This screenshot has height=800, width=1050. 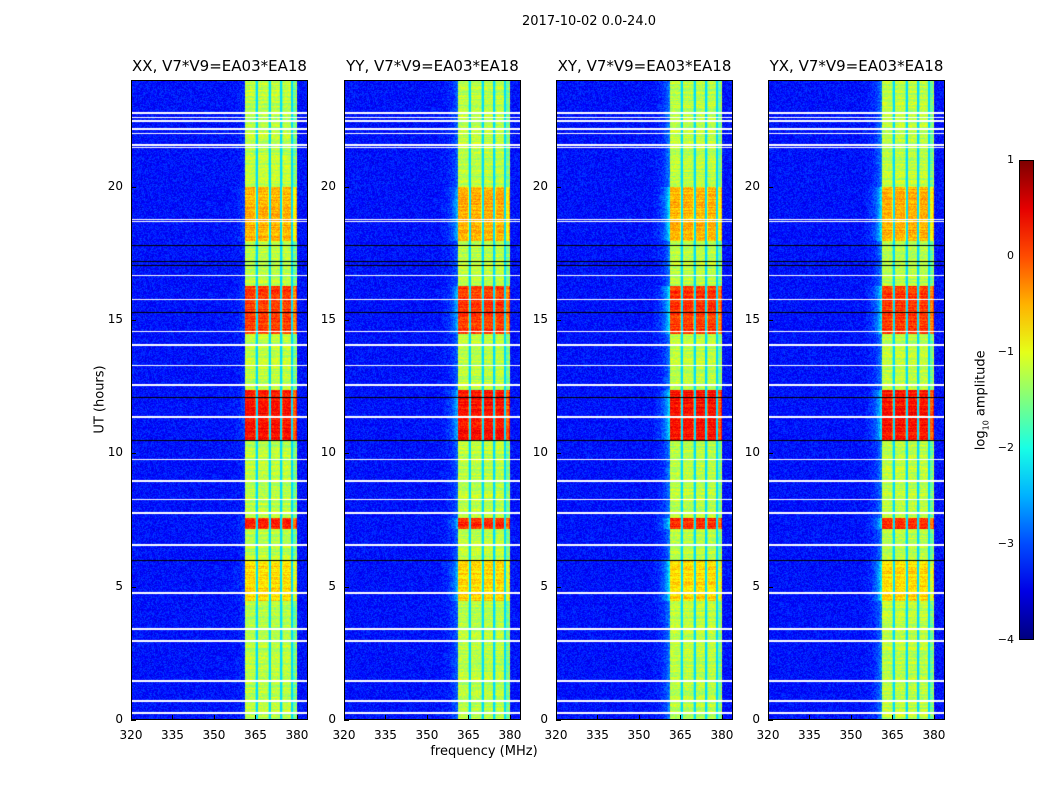 What do you see at coordinates (1005, 543) in the screenshot?
I see `colorbar-tick-label: −3` at bounding box center [1005, 543].